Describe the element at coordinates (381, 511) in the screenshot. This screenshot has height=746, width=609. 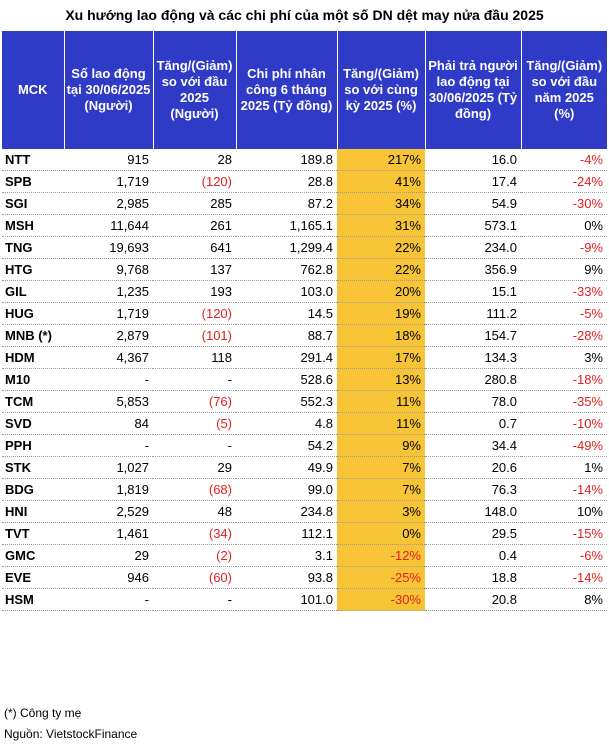
I see `cell-tang-chi-phi: 3%` at that location.